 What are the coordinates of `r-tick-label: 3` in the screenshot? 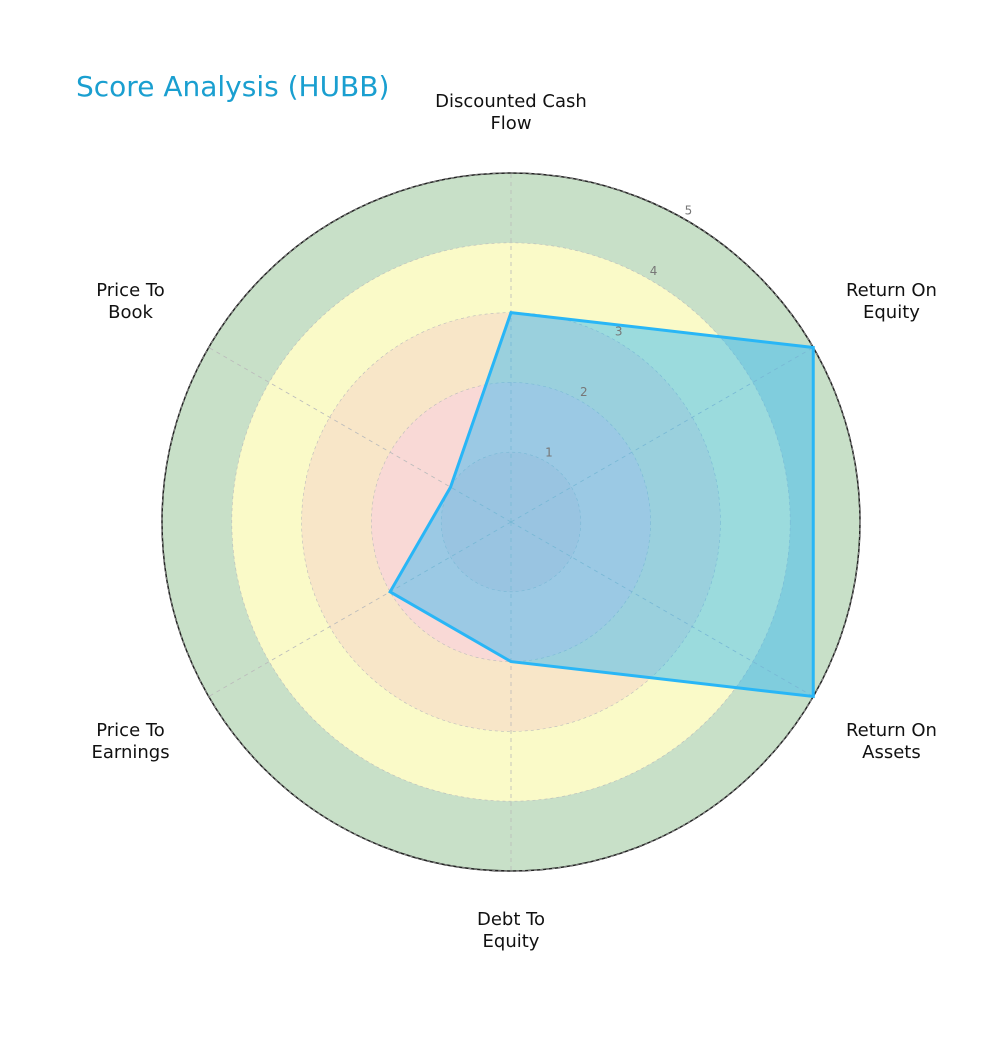 It's located at (619, 331).